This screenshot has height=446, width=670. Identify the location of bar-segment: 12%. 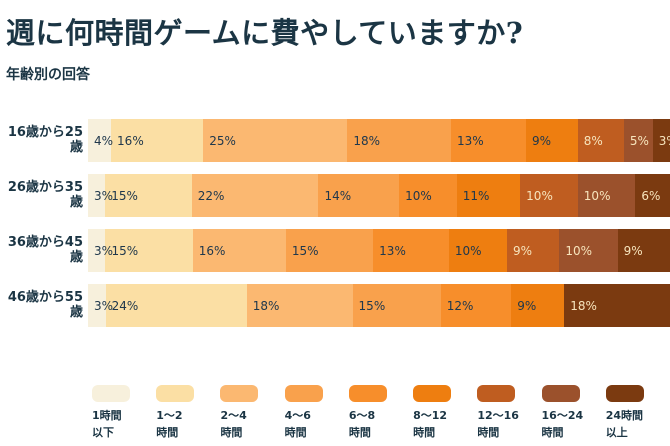
(476, 305).